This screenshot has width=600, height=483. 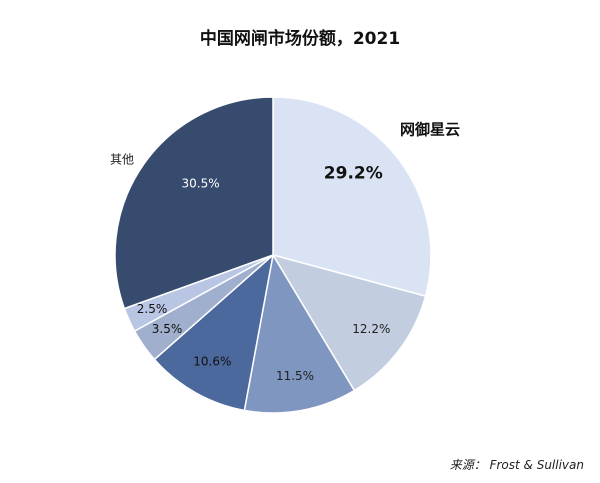 I want to click on slice-value-label-2: 12.2%, so click(x=371, y=329).